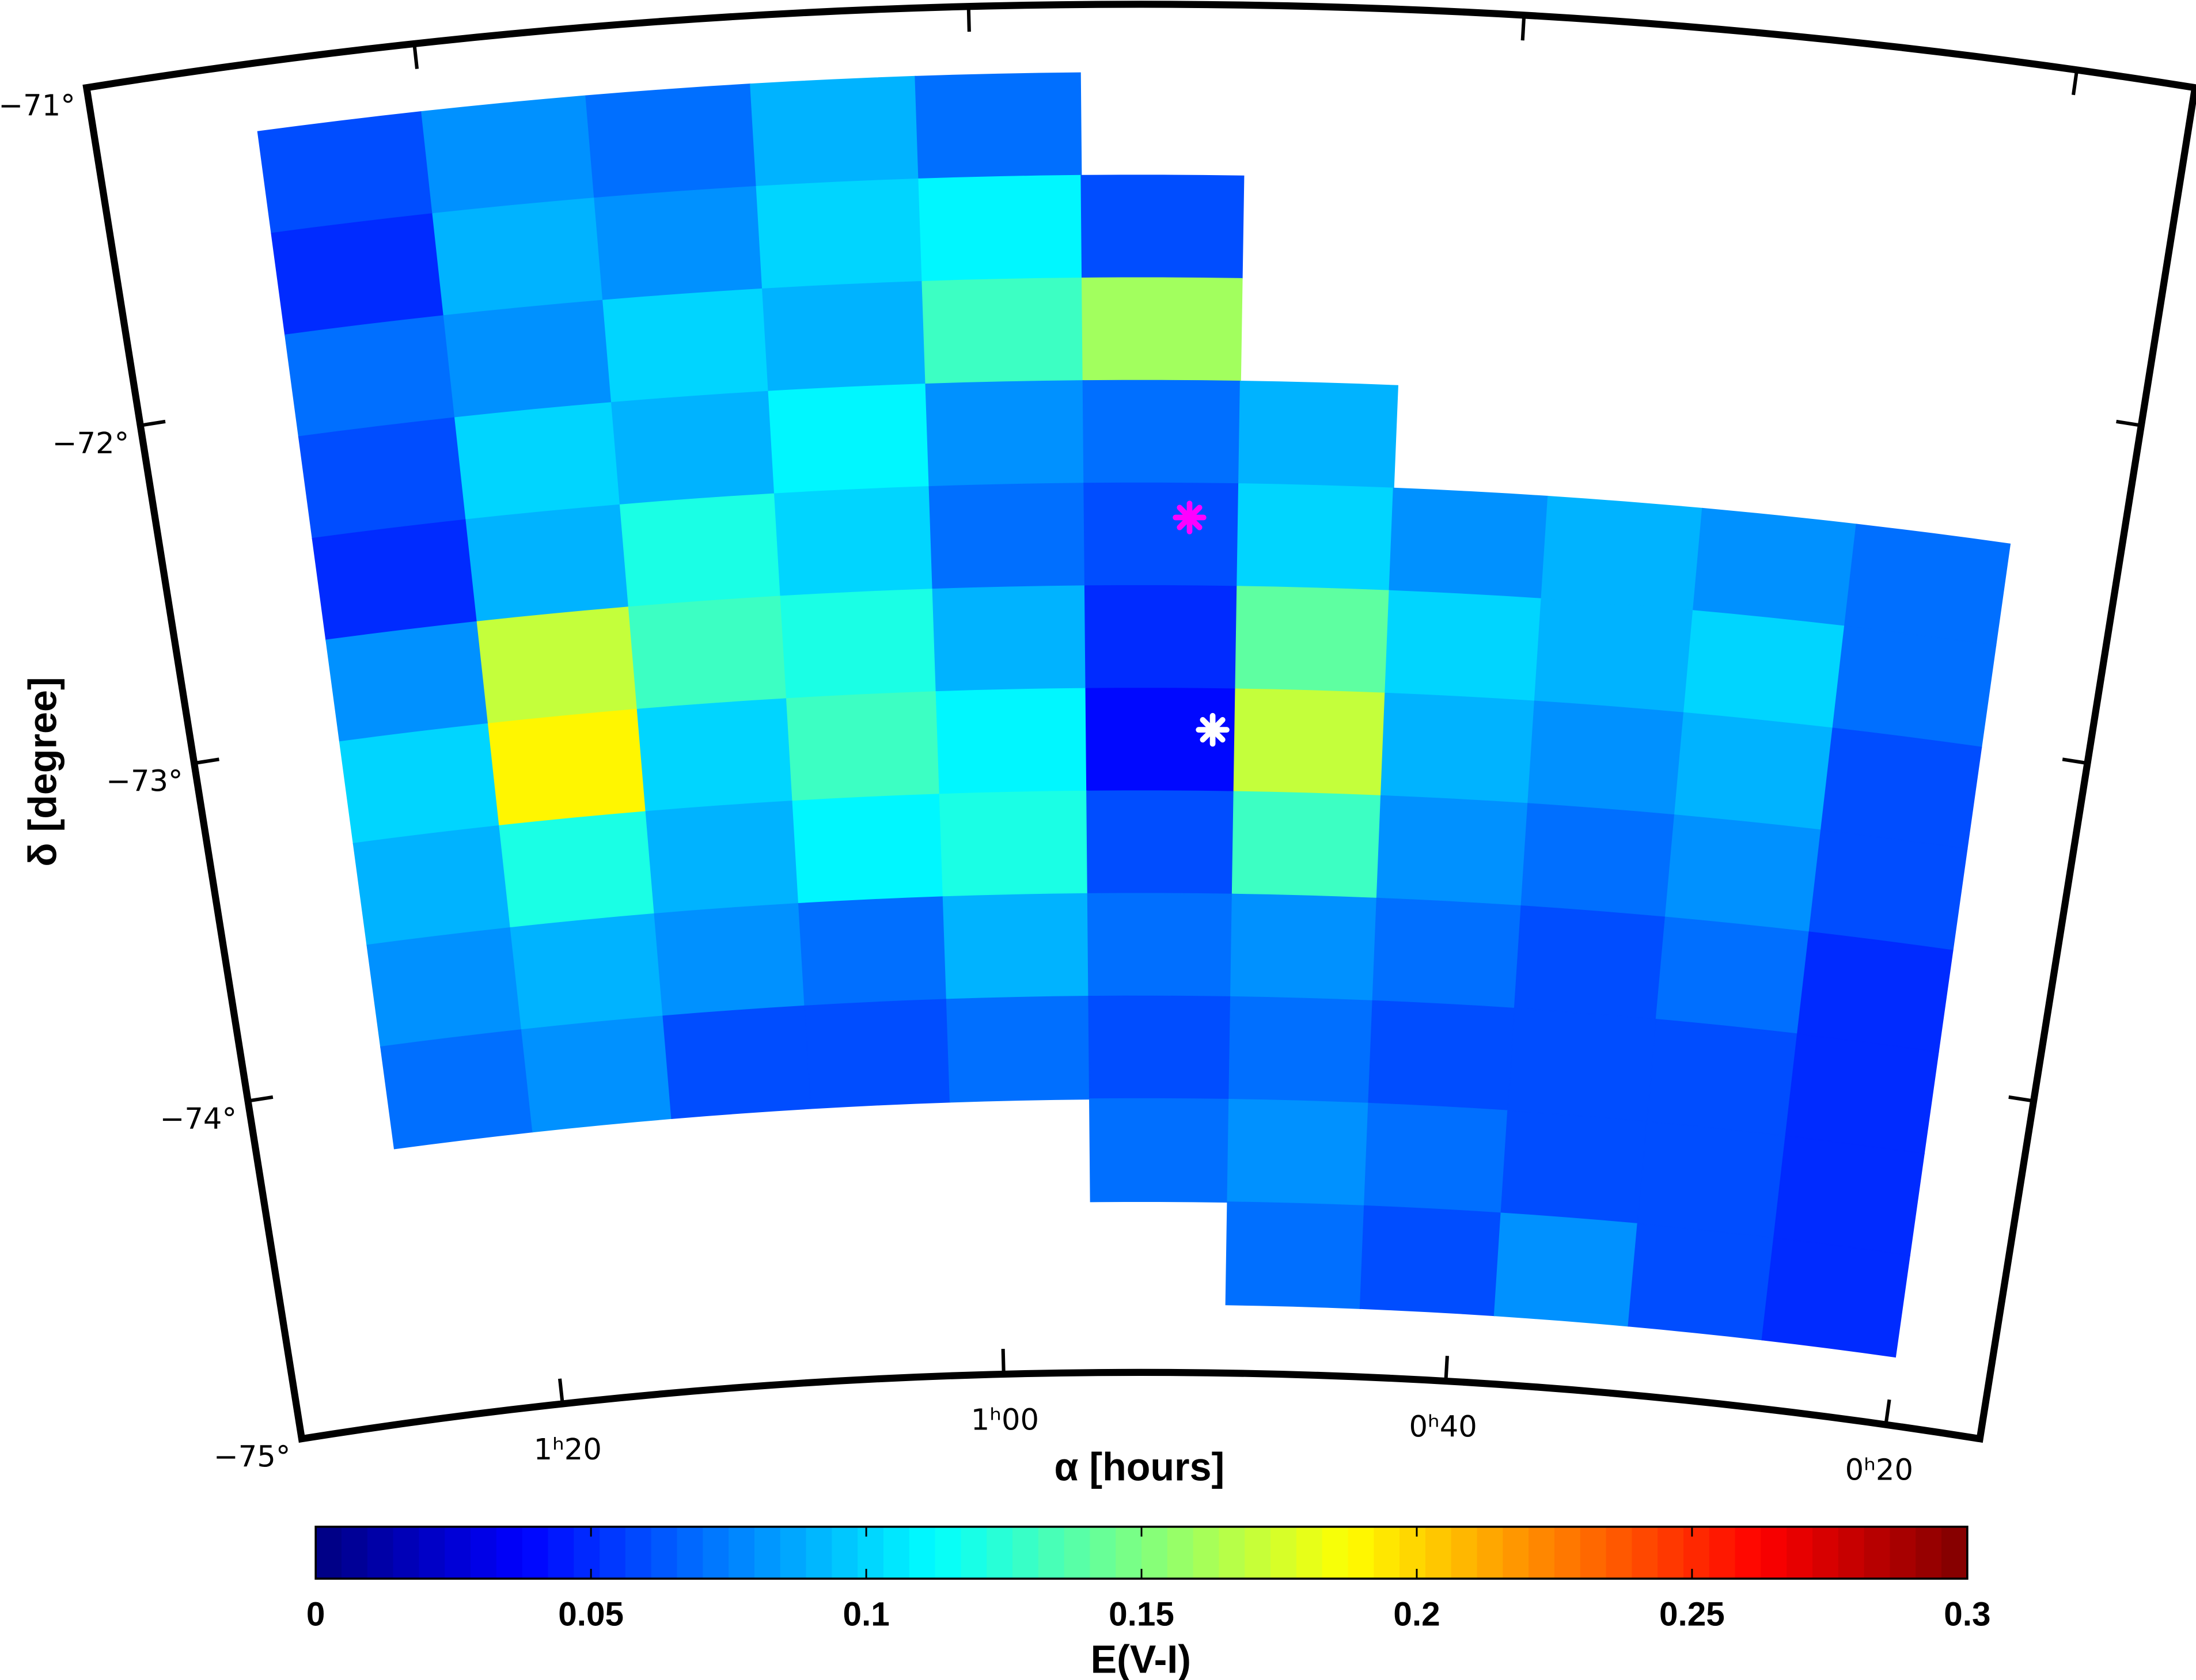  What do you see at coordinates (1142, 1614) in the screenshot?
I see `colorbar-tick-label: 0.15` at bounding box center [1142, 1614].